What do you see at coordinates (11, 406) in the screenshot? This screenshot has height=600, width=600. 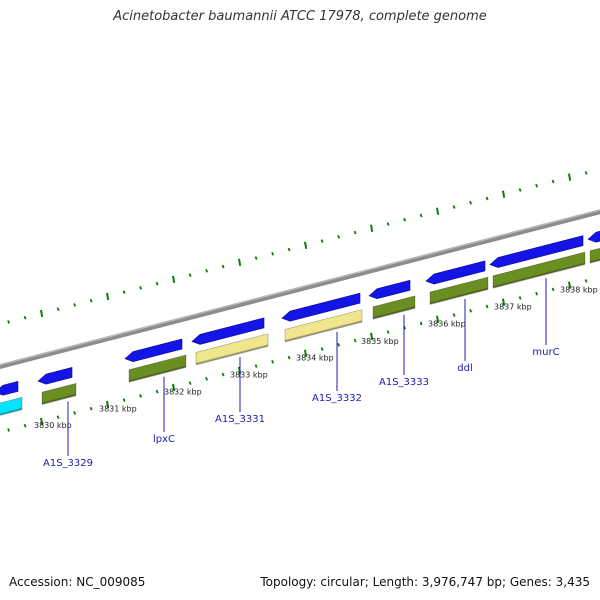 I see `highlighted-gene-bar` at bounding box center [11, 406].